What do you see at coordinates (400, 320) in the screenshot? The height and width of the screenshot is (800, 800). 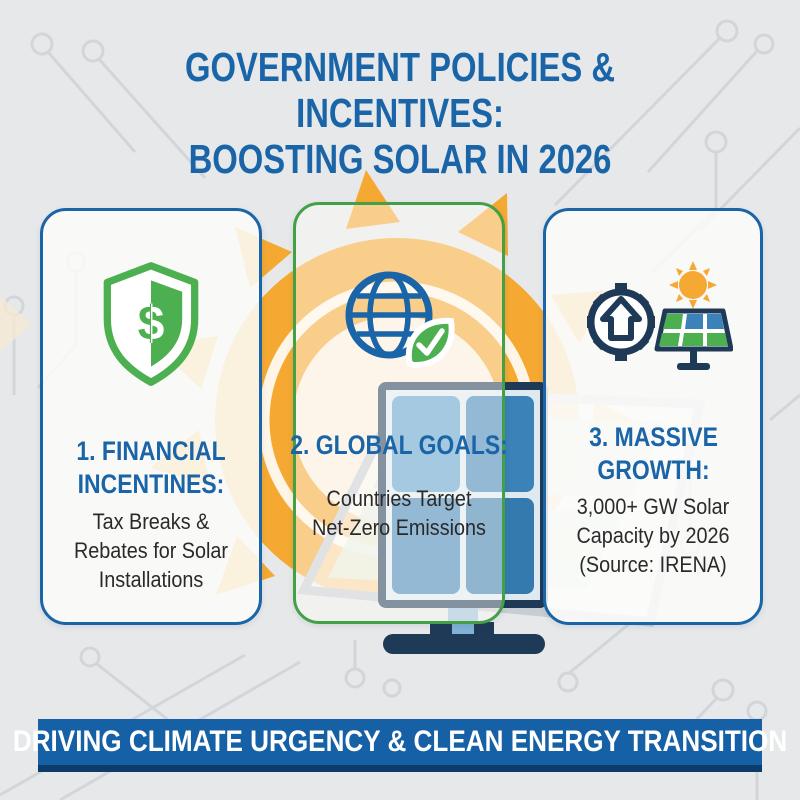 I see `globe-leaf-icon` at bounding box center [400, 320].